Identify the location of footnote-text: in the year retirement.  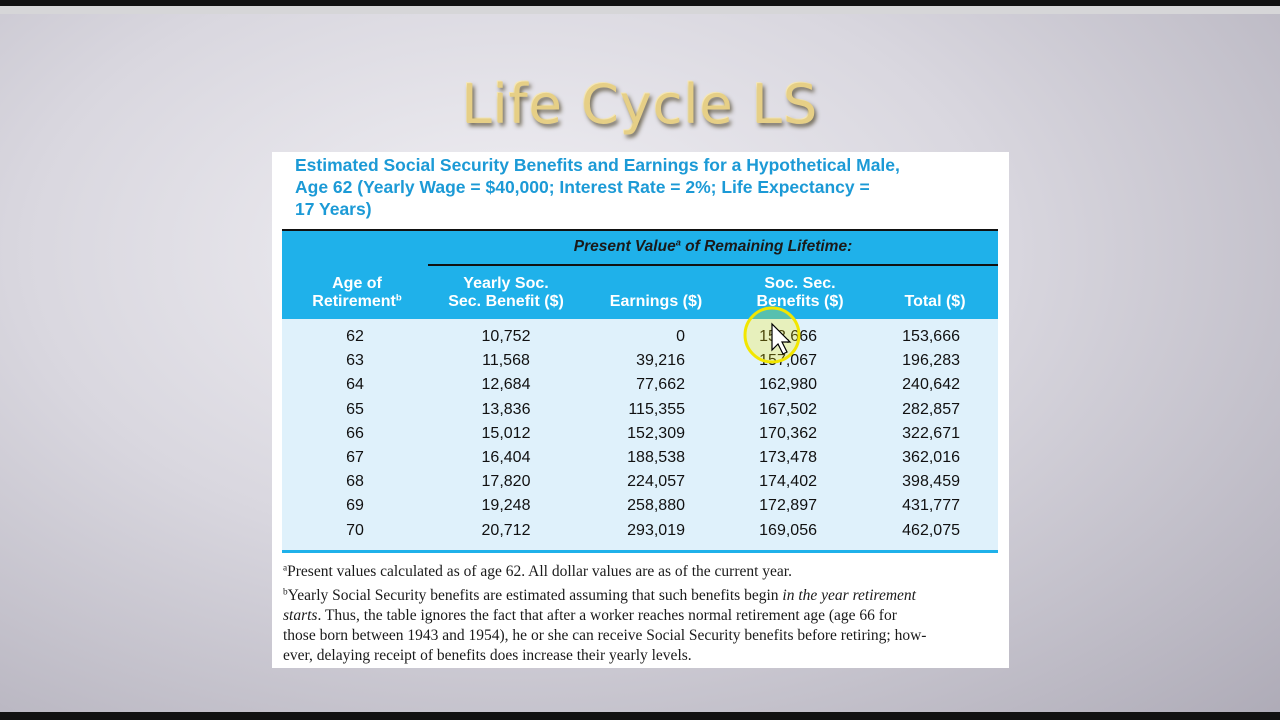
(849, 595).